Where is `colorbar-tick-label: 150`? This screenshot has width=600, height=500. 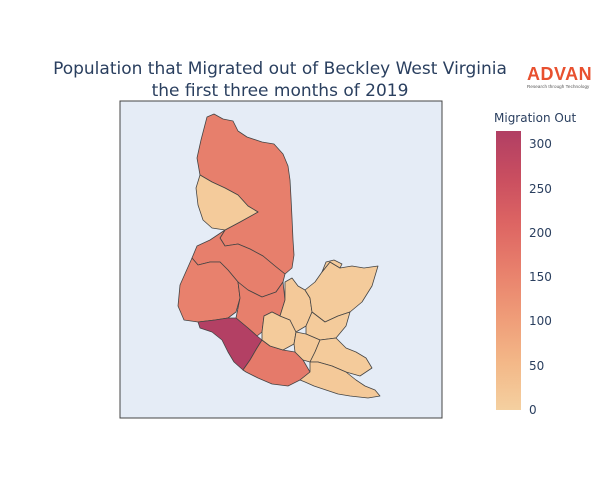
colorbar-tick-label: 150 is located at coordinates (540, 277).